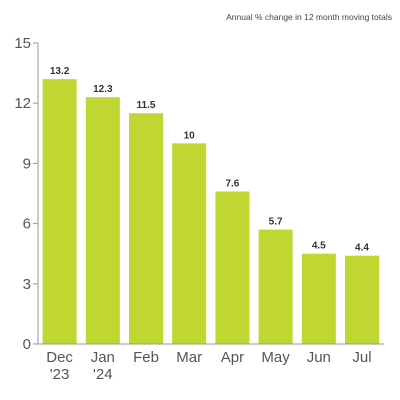 The height and width of the screenshot is (400, 400). What do you see at coordinates (276, 222) in the screenshot?
I see `data-label: 5.7` at bounding box center [276, 222].